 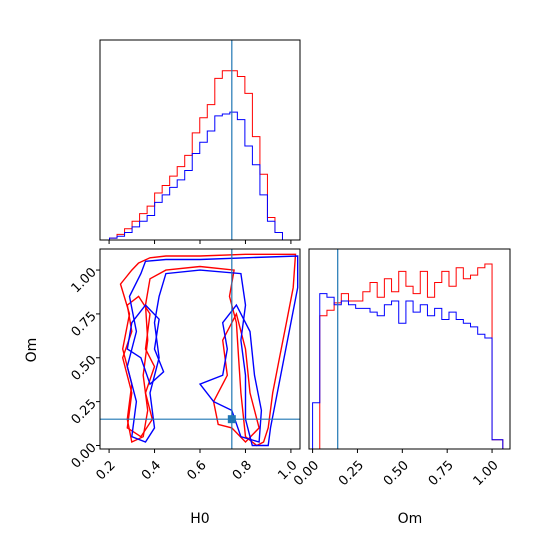 I want to click on om-xtick-label-4: 0.75, so click(x=441, y=473).